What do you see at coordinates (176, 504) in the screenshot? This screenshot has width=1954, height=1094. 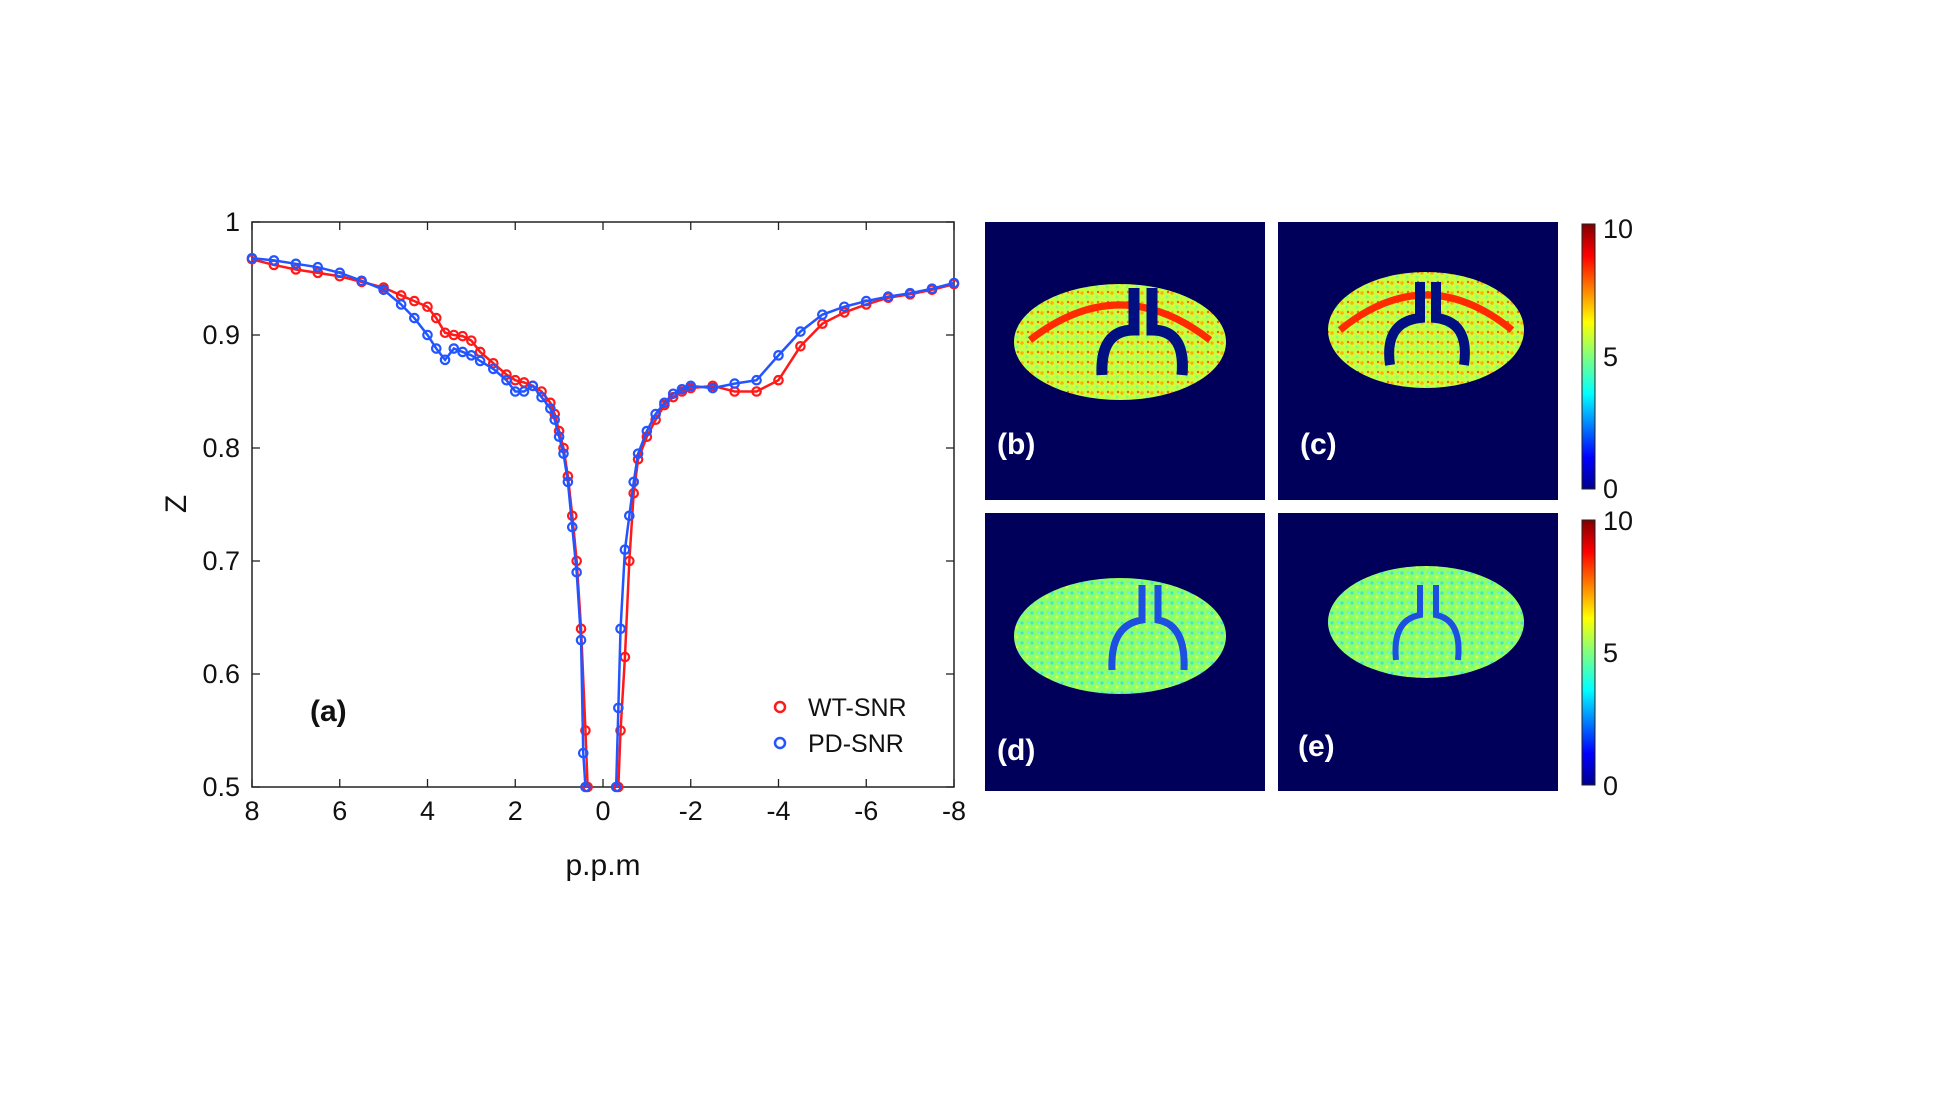 I see `y-axis-label: Z` at bounding box center [176, 504].